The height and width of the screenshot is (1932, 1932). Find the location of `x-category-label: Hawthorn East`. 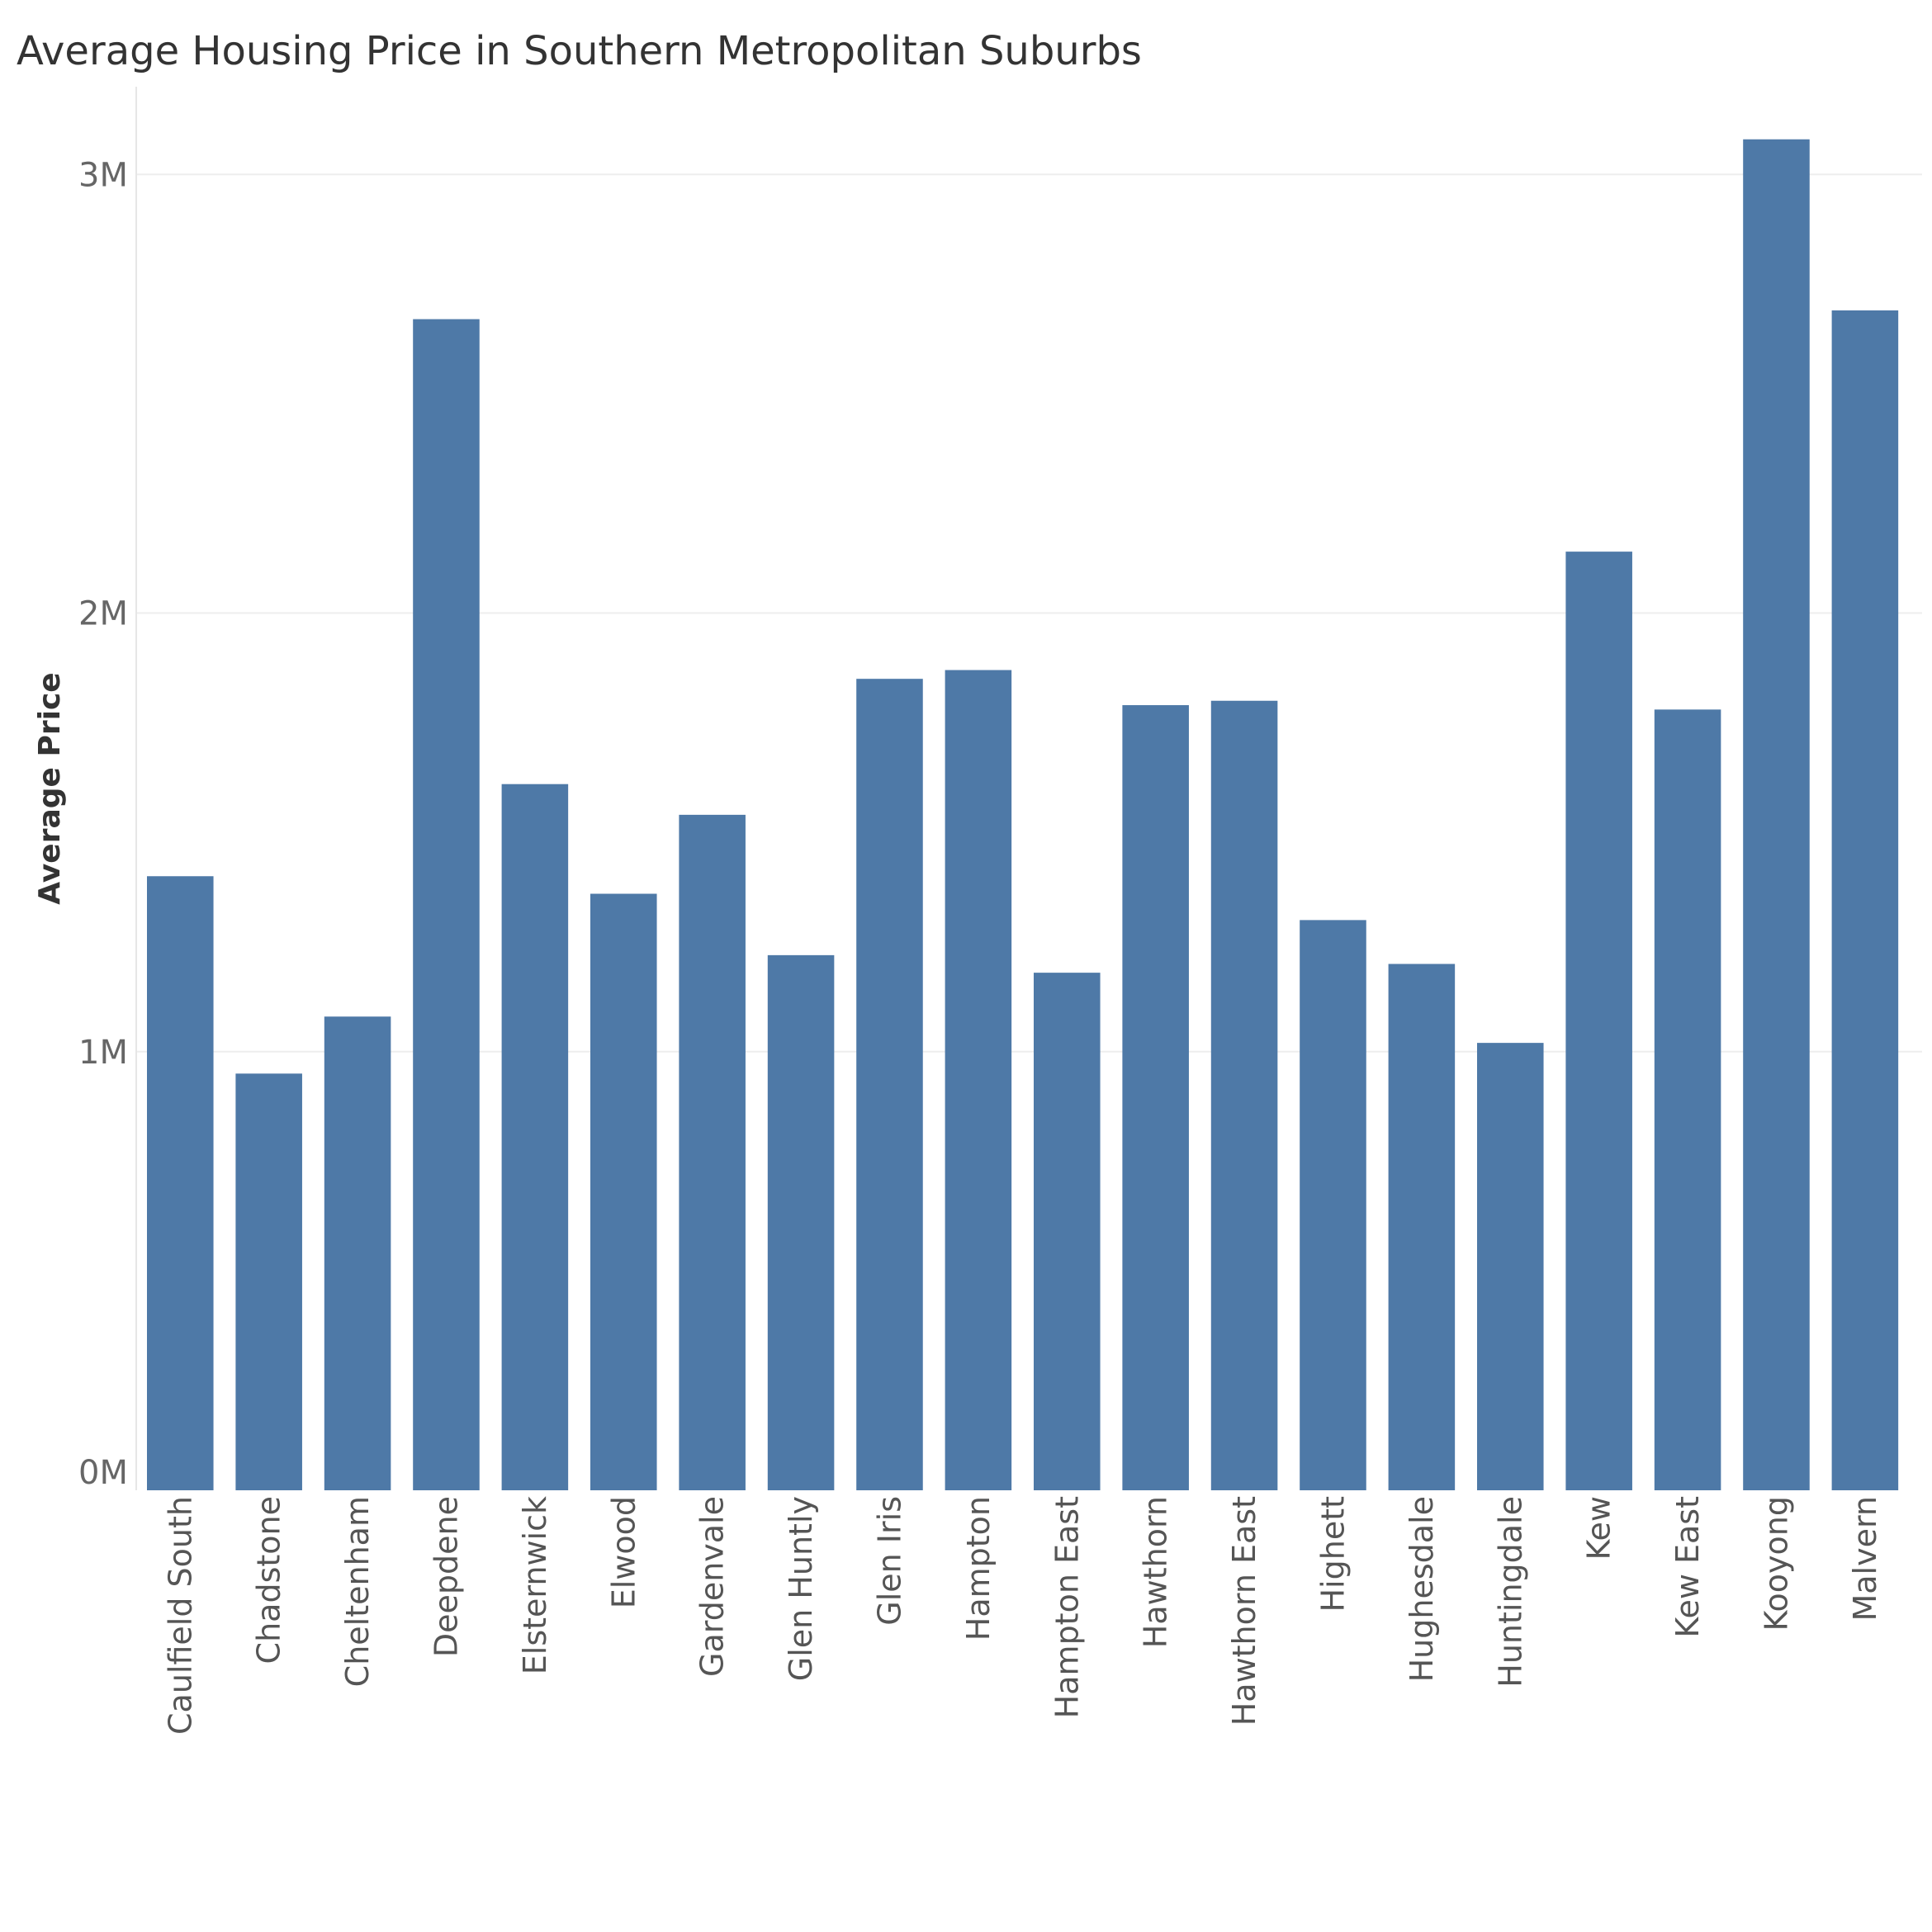

x-category-label: Hawthorn East is located at coordinates (1244, 1611).